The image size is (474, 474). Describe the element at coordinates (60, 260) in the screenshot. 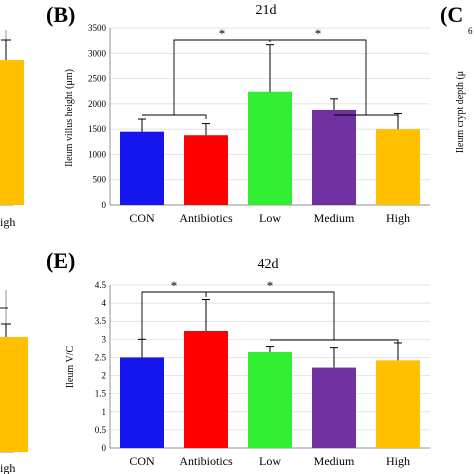

I see `panel-e-letter: (E)` at that location.